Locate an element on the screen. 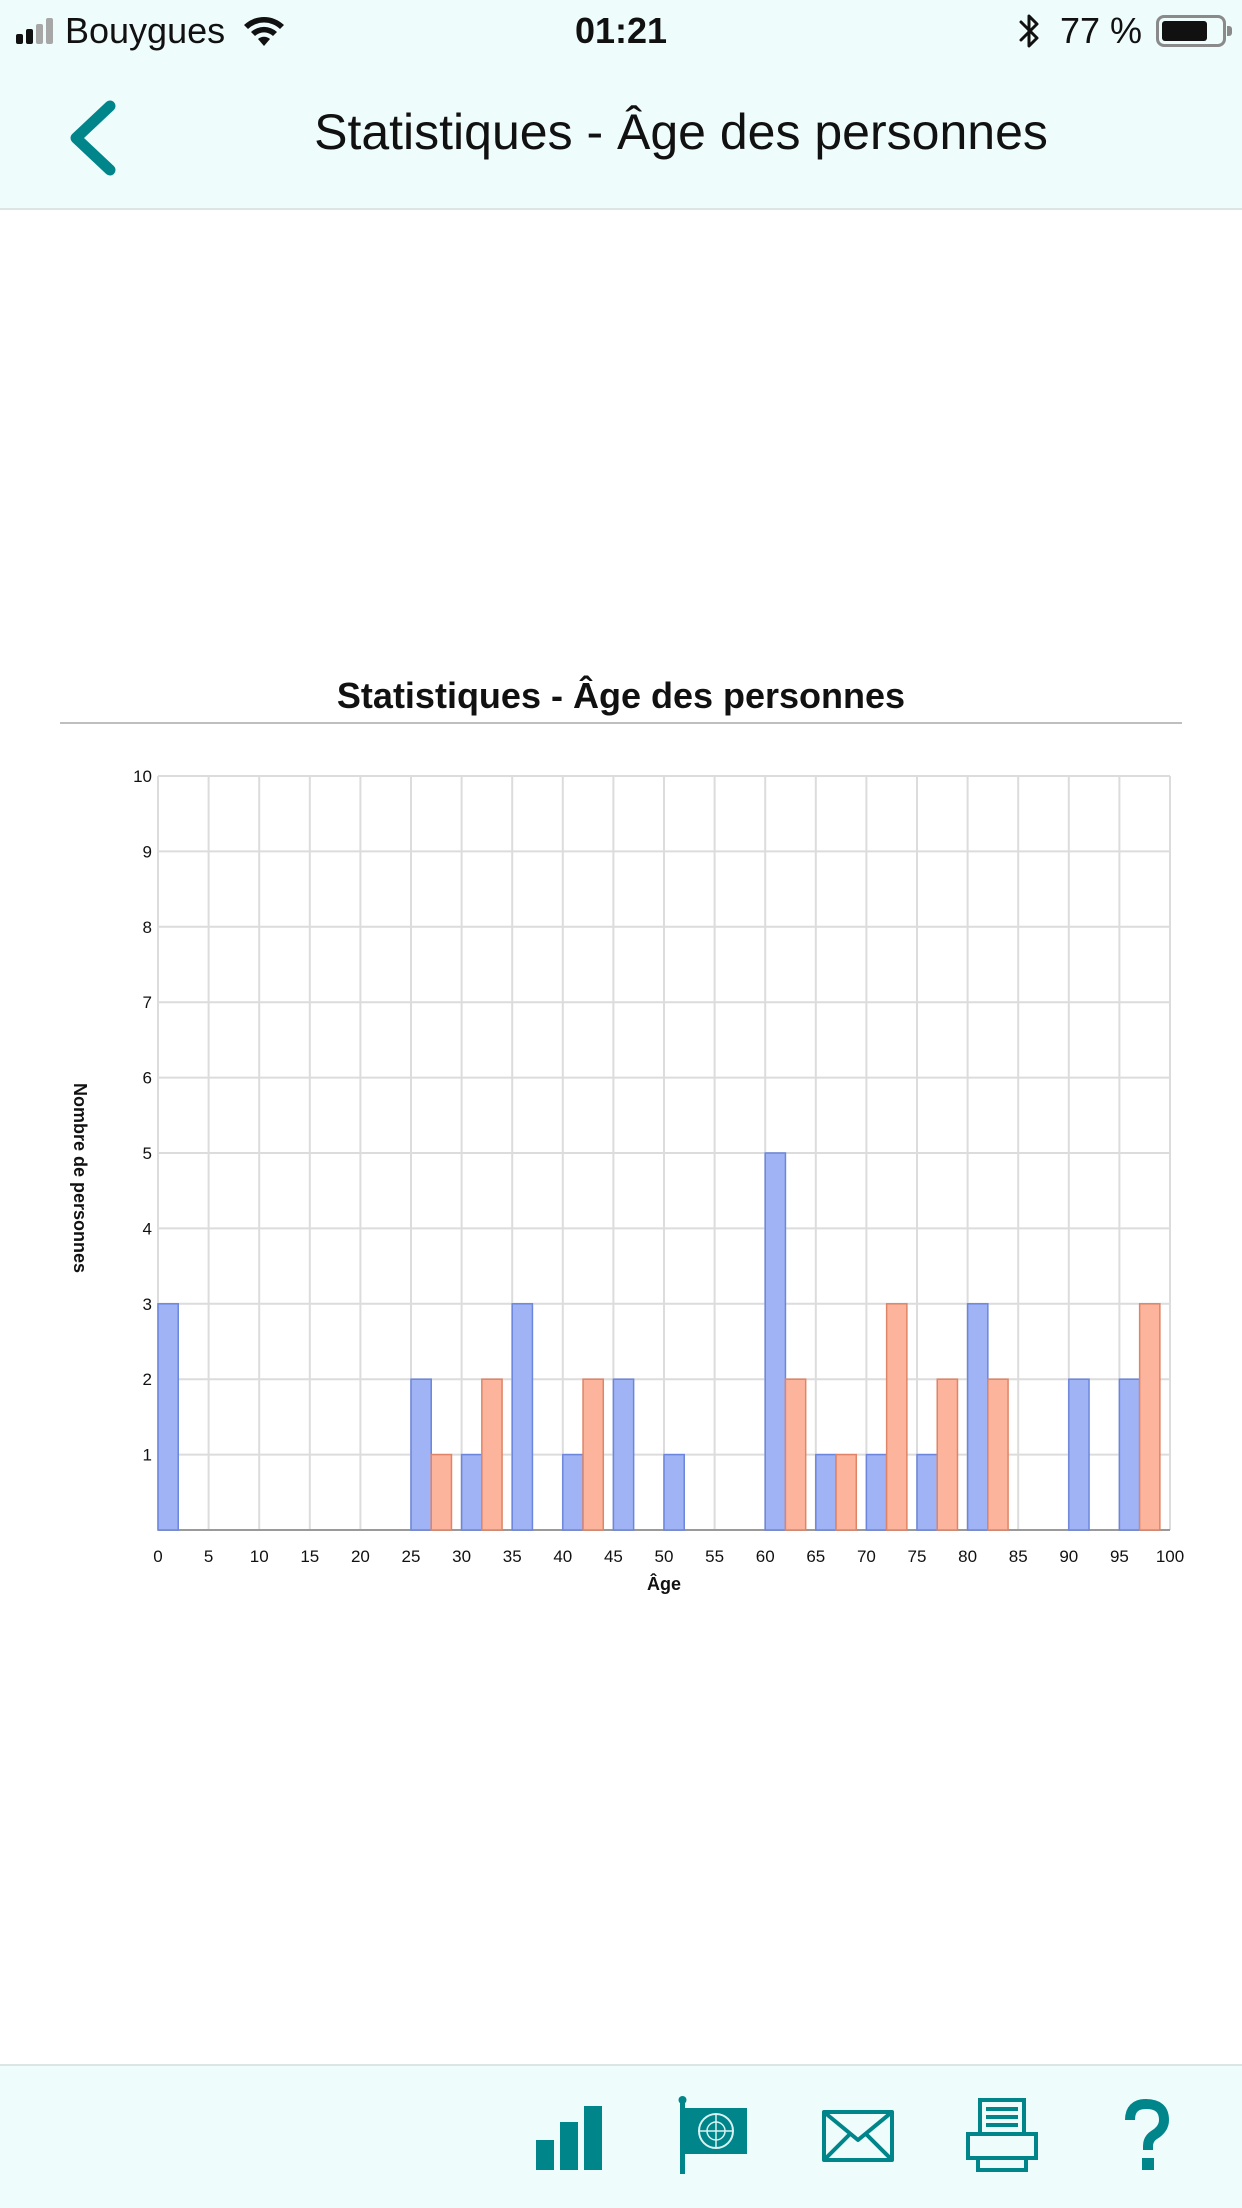 The width and height of the screenshot is (1242, 2208). x-tick-label: 0 is located at coordinates (157, 1556).